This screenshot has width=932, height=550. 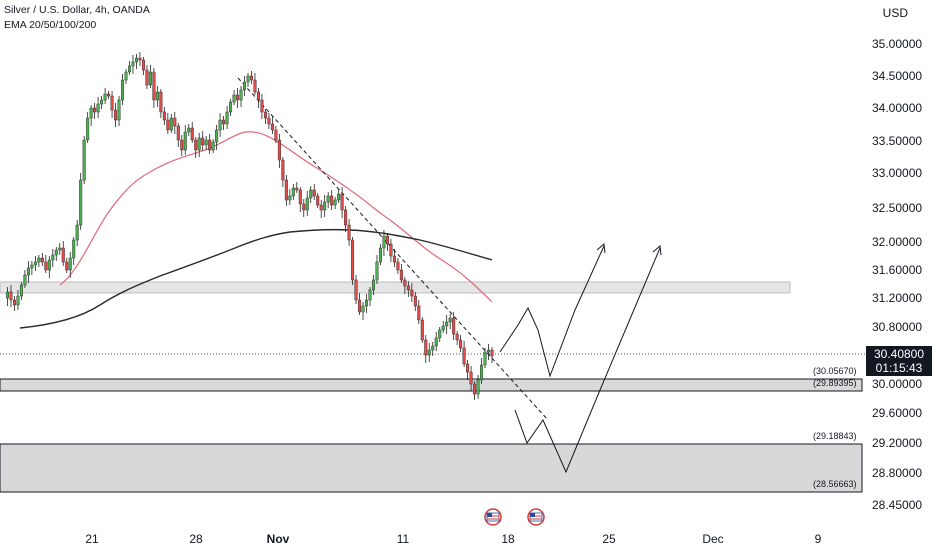 What do you see at coordinates (536, 517) in the screenshot?
I see `us-flag-event-icon` at bounding box center [536, 517].